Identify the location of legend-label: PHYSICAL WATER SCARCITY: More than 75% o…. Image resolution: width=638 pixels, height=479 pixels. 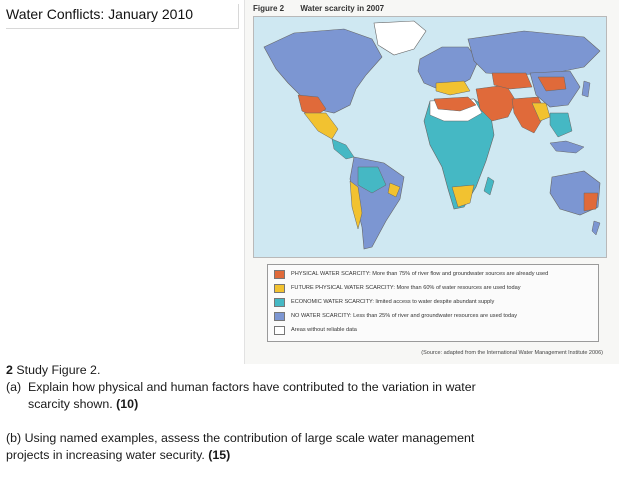
(420, 274).